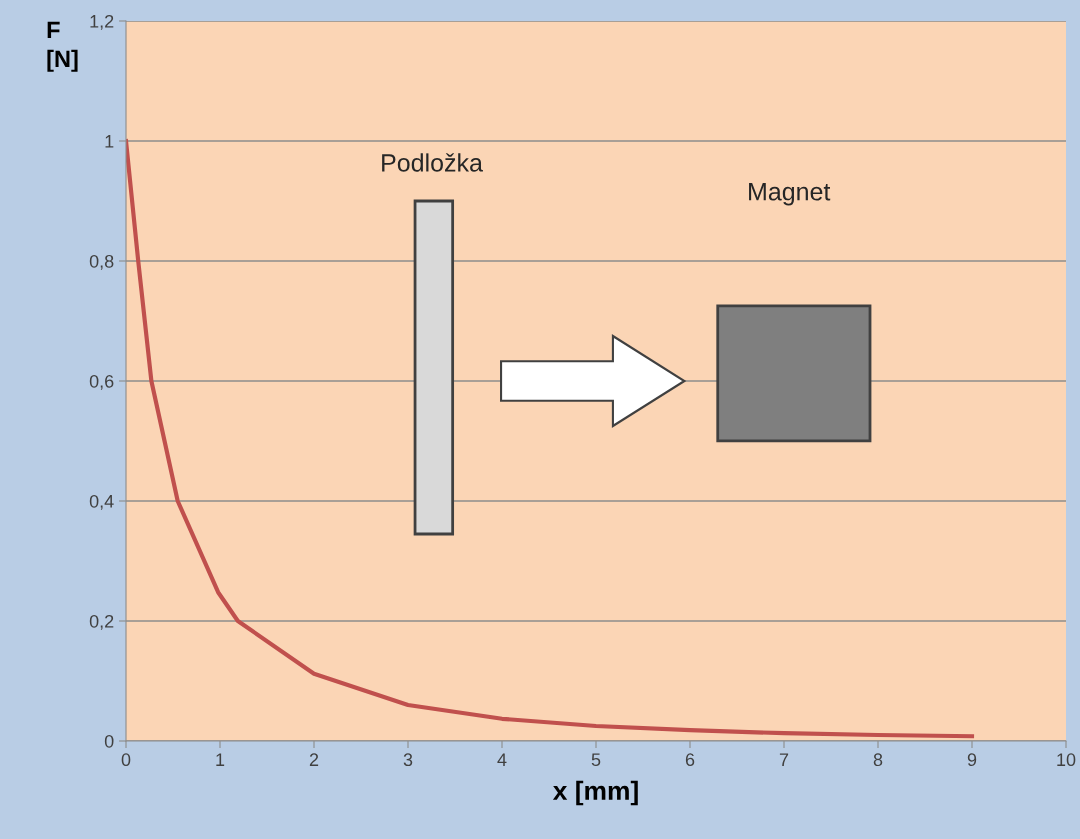 The width and height of the screenshot is (1080, 839). I want to click on x-tick-label: 7, so click(784, 759).